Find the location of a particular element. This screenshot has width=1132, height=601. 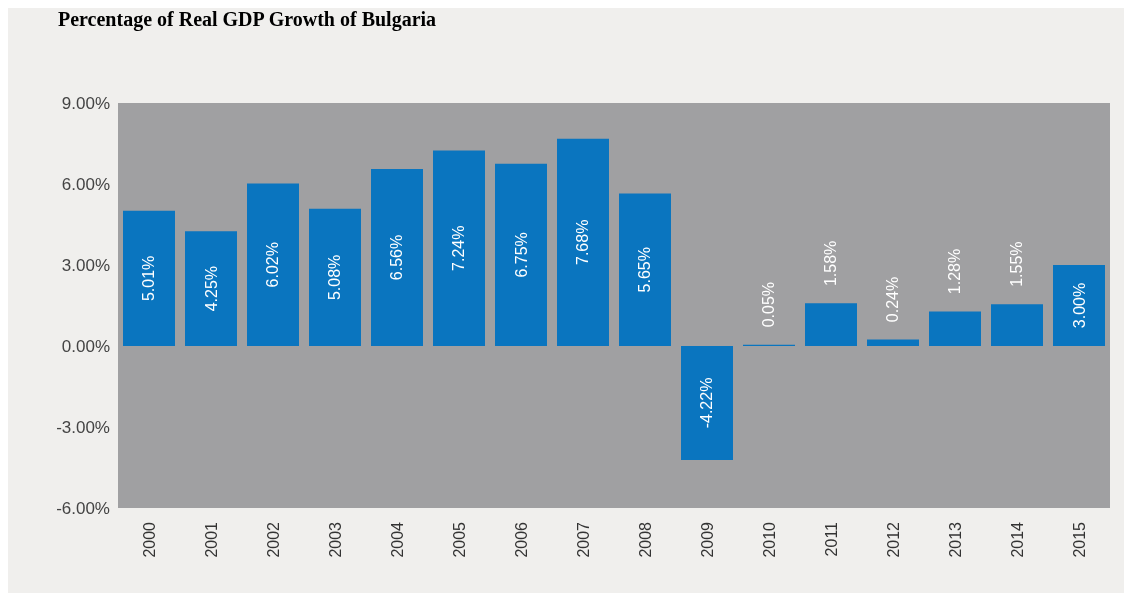

x-tick-label: 2008 is located at coordinates (645, 539).